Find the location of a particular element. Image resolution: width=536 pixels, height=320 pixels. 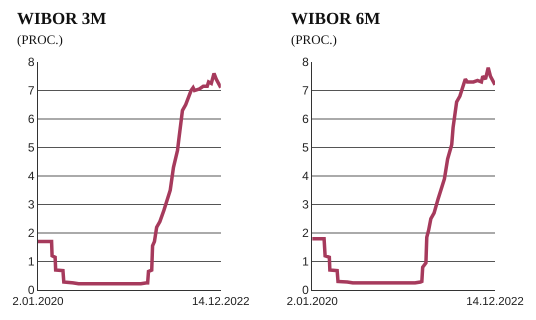

chart-title: WIBOR 6M is located at coordinates (335, 18).